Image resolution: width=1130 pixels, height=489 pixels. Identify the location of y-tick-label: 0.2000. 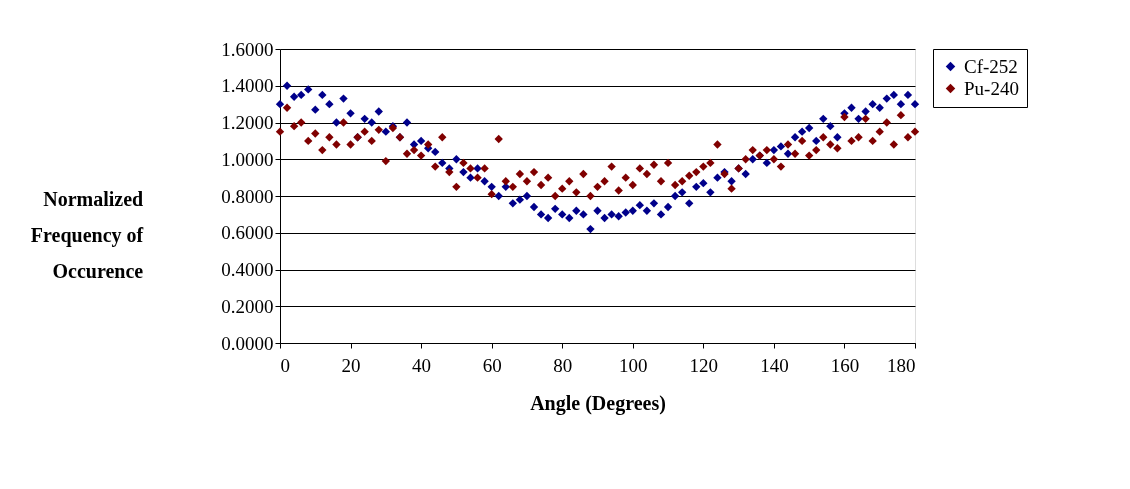
(247, 306).